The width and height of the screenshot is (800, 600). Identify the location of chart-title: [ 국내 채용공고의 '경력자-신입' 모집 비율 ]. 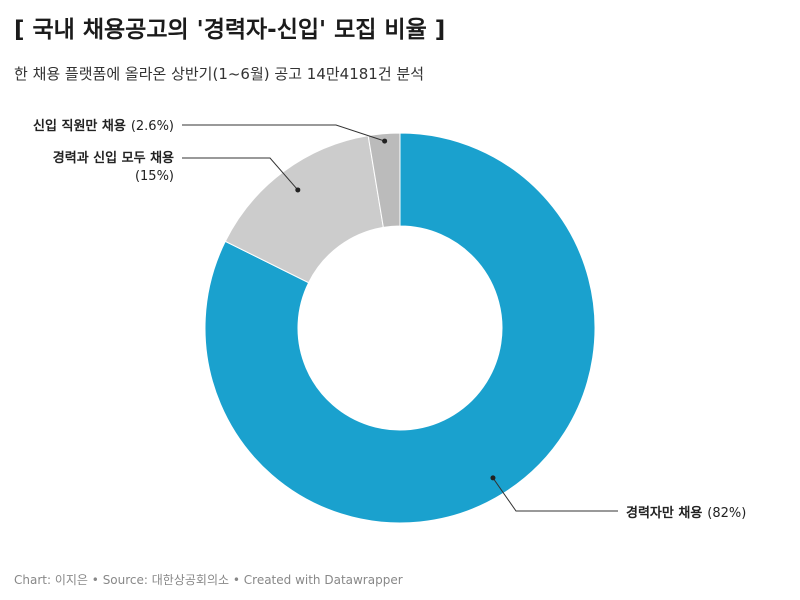
(230, 30).